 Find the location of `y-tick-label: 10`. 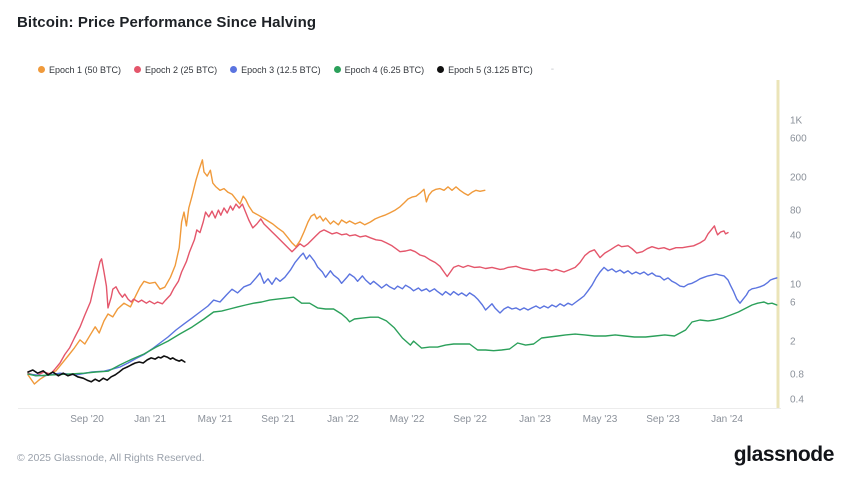

y-tick-label: 10 is located at coordinates (796, 285).